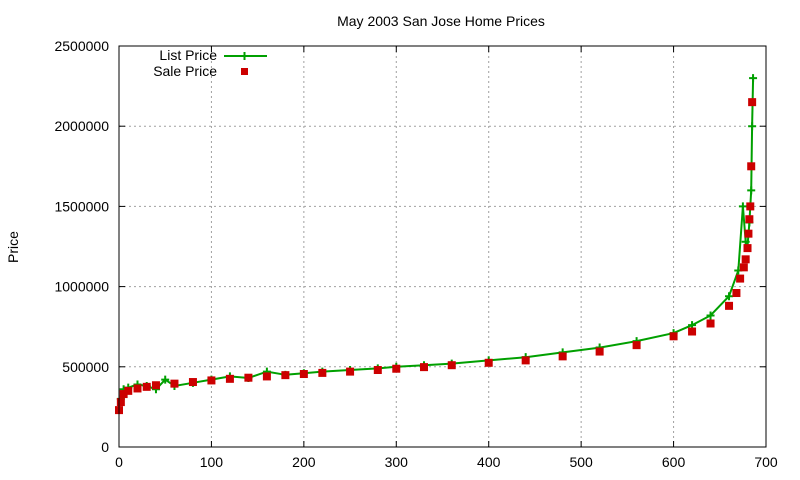  What do you see at coordinates (244, 56) in the screenshot?
I see `legend-marker-list-price` at bounding box center [244, 56].